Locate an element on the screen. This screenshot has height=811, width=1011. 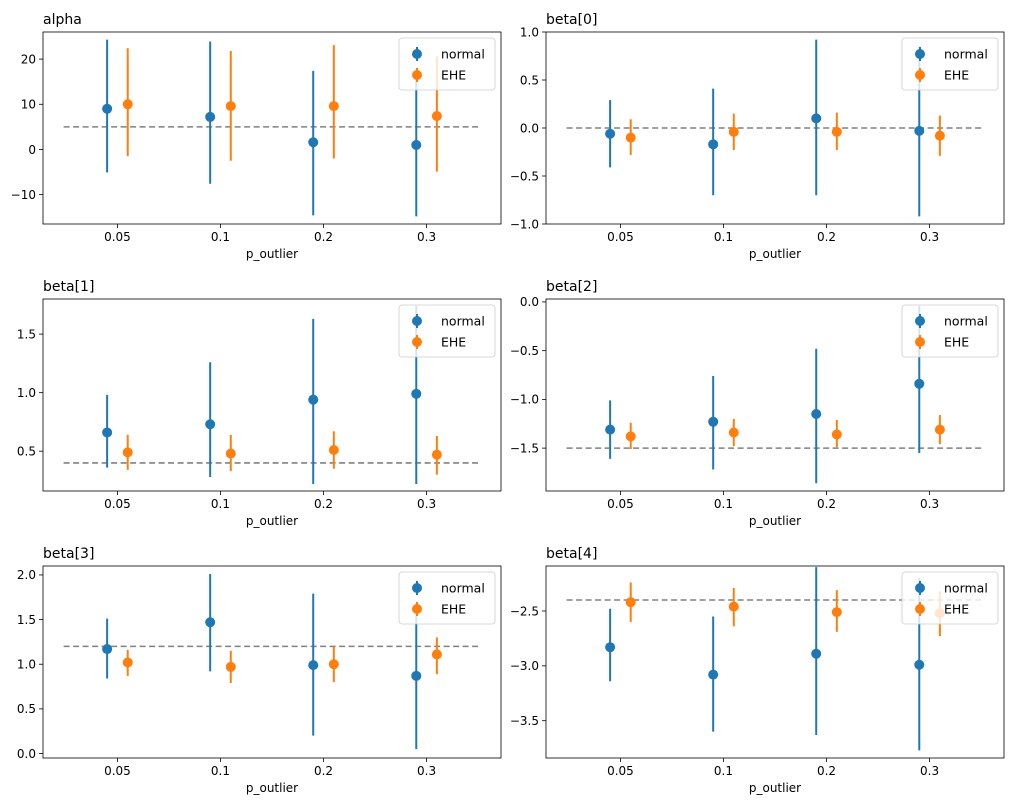
y-tick-label: −3.0 is located at coordinates (524, 666).